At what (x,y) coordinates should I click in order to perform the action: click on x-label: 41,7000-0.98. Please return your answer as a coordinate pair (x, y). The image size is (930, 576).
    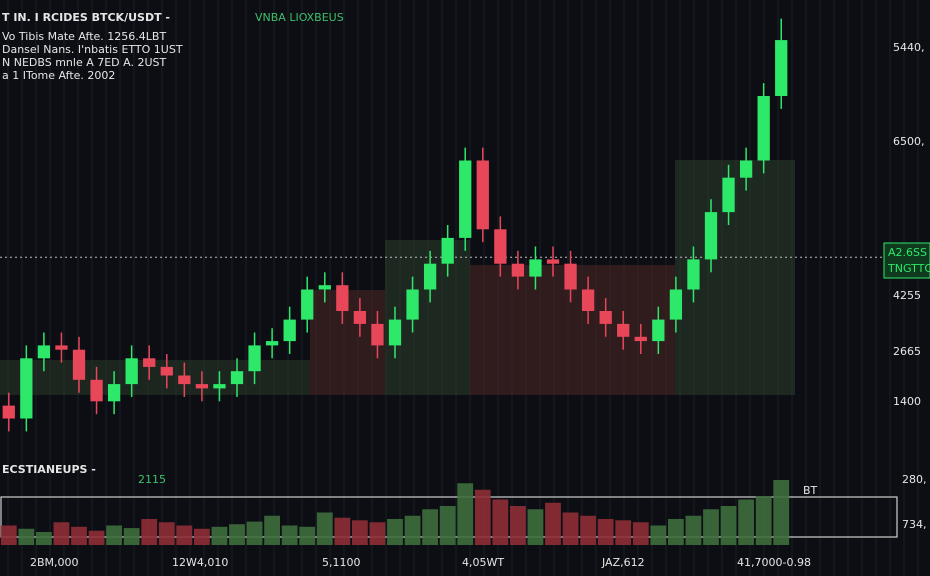
    Looking at the image, I should click on (774, 562).